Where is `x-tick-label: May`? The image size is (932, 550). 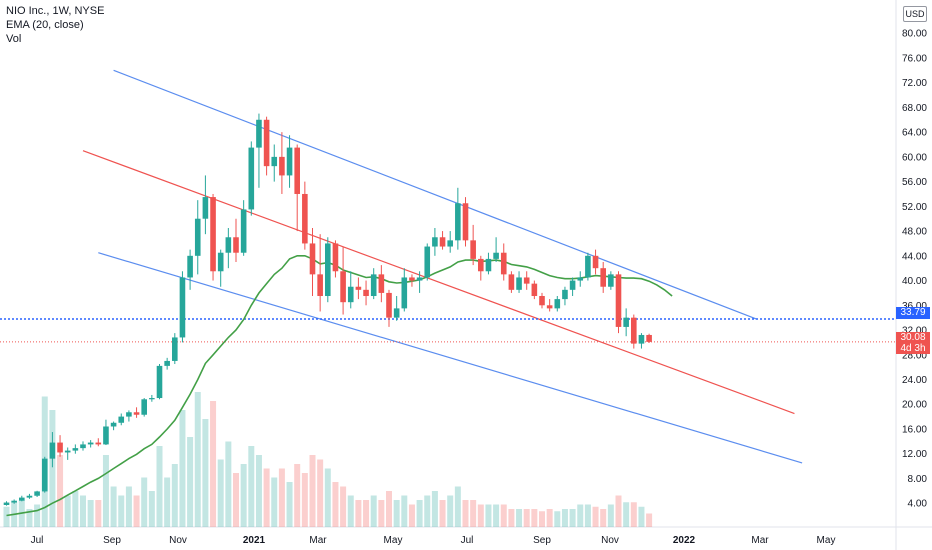 x-tick-label: May is located at coordinates (826, 540).